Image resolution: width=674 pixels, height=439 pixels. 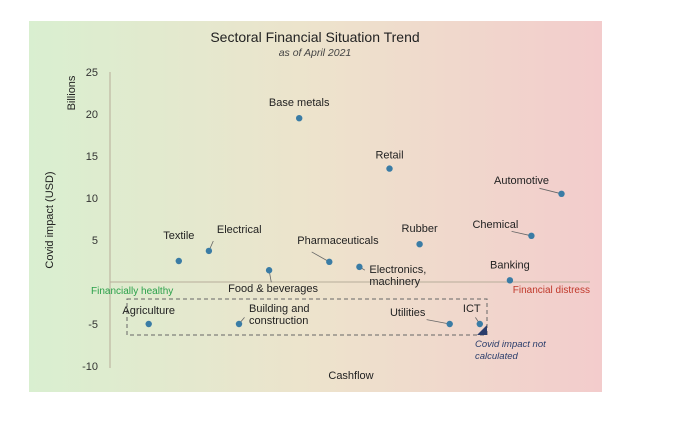 I want to click on chart-subtitle: as of April 2021, so click(x=315, y=53).